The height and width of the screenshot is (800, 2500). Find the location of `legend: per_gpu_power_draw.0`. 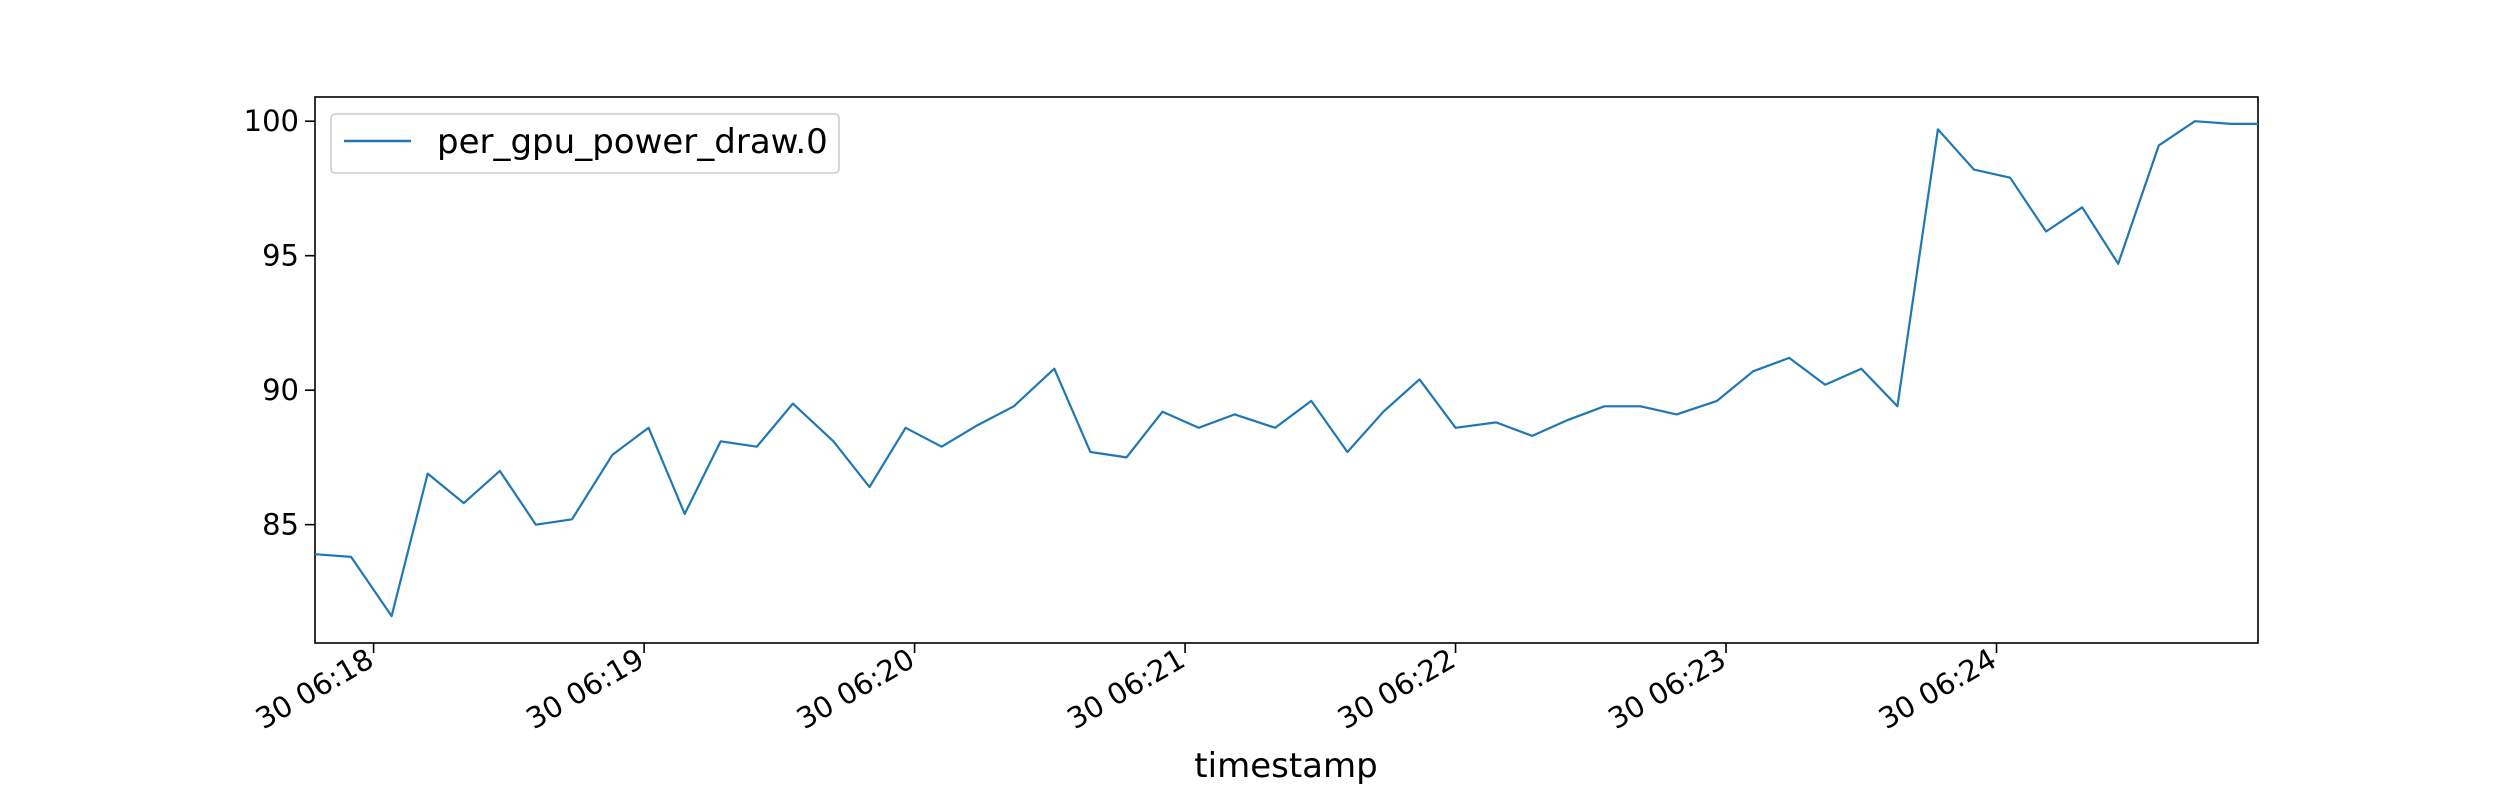

legend: per_gpu_power_draw.0 is located at coordinates (585, 143).